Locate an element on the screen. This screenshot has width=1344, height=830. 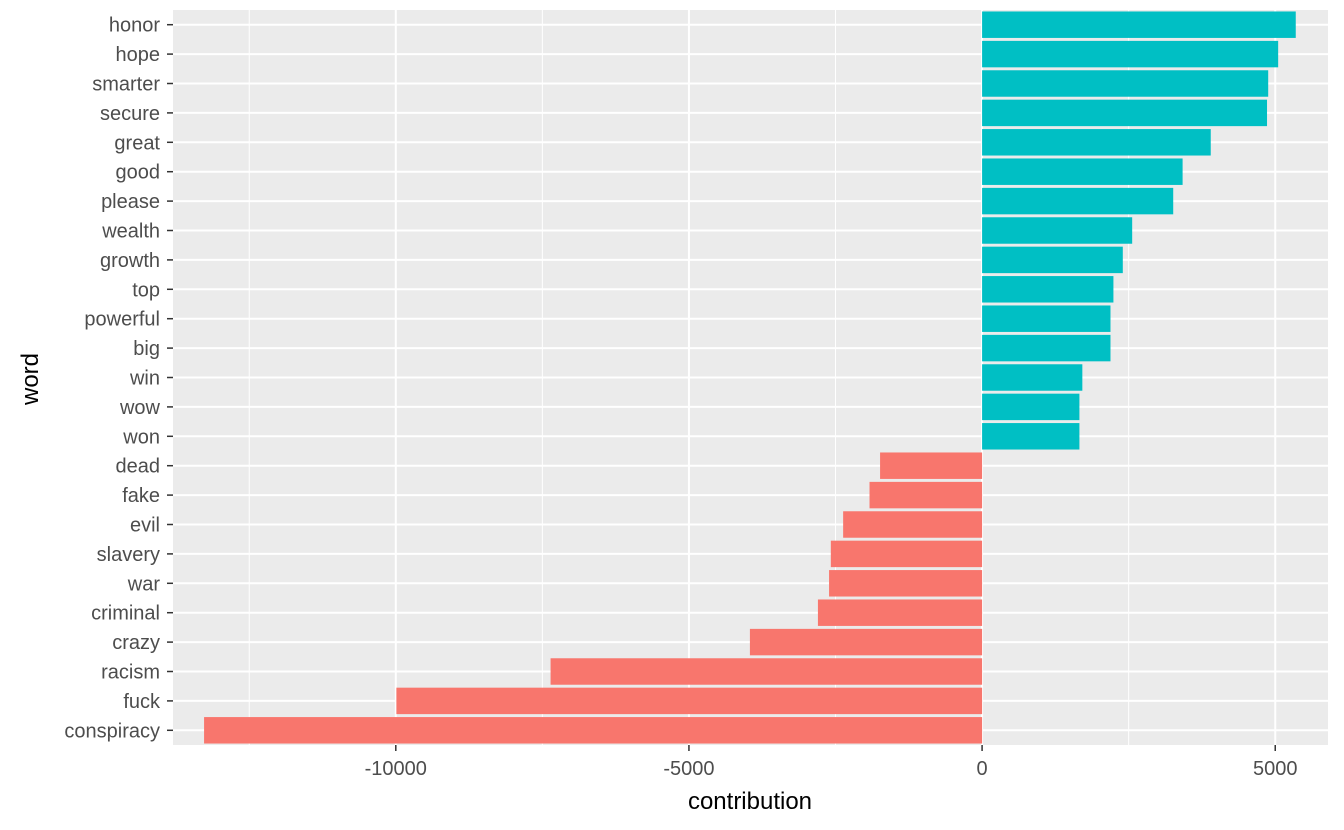
x-axis: -10000 -5000 0 5000 is located at coordinates (831, 762).